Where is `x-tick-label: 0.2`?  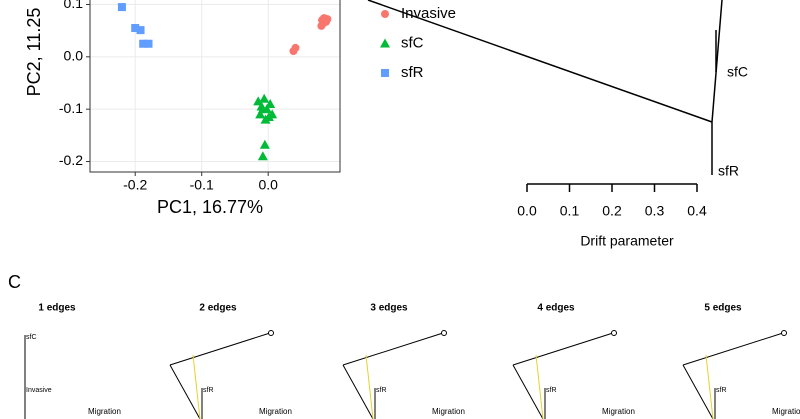 x-tick-label: 0.2 is located at coordinates (612, 211).